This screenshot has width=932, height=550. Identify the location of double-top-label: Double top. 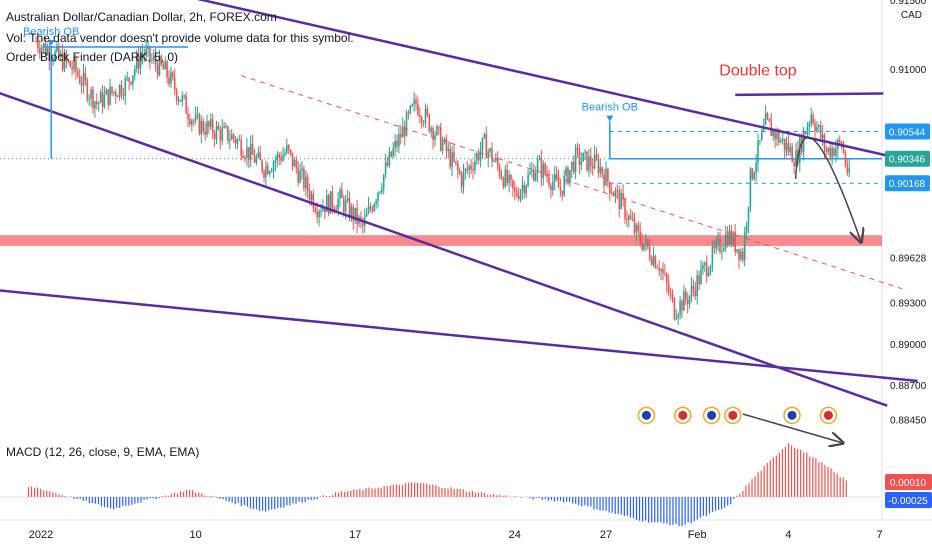
(757, 71).